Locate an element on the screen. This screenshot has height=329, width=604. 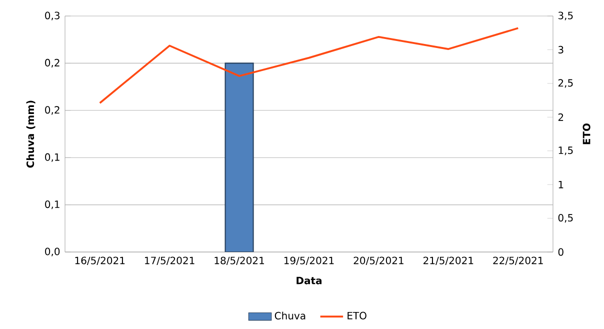
y2-tick-label: 3,5 is located at coordinates (565, 16).